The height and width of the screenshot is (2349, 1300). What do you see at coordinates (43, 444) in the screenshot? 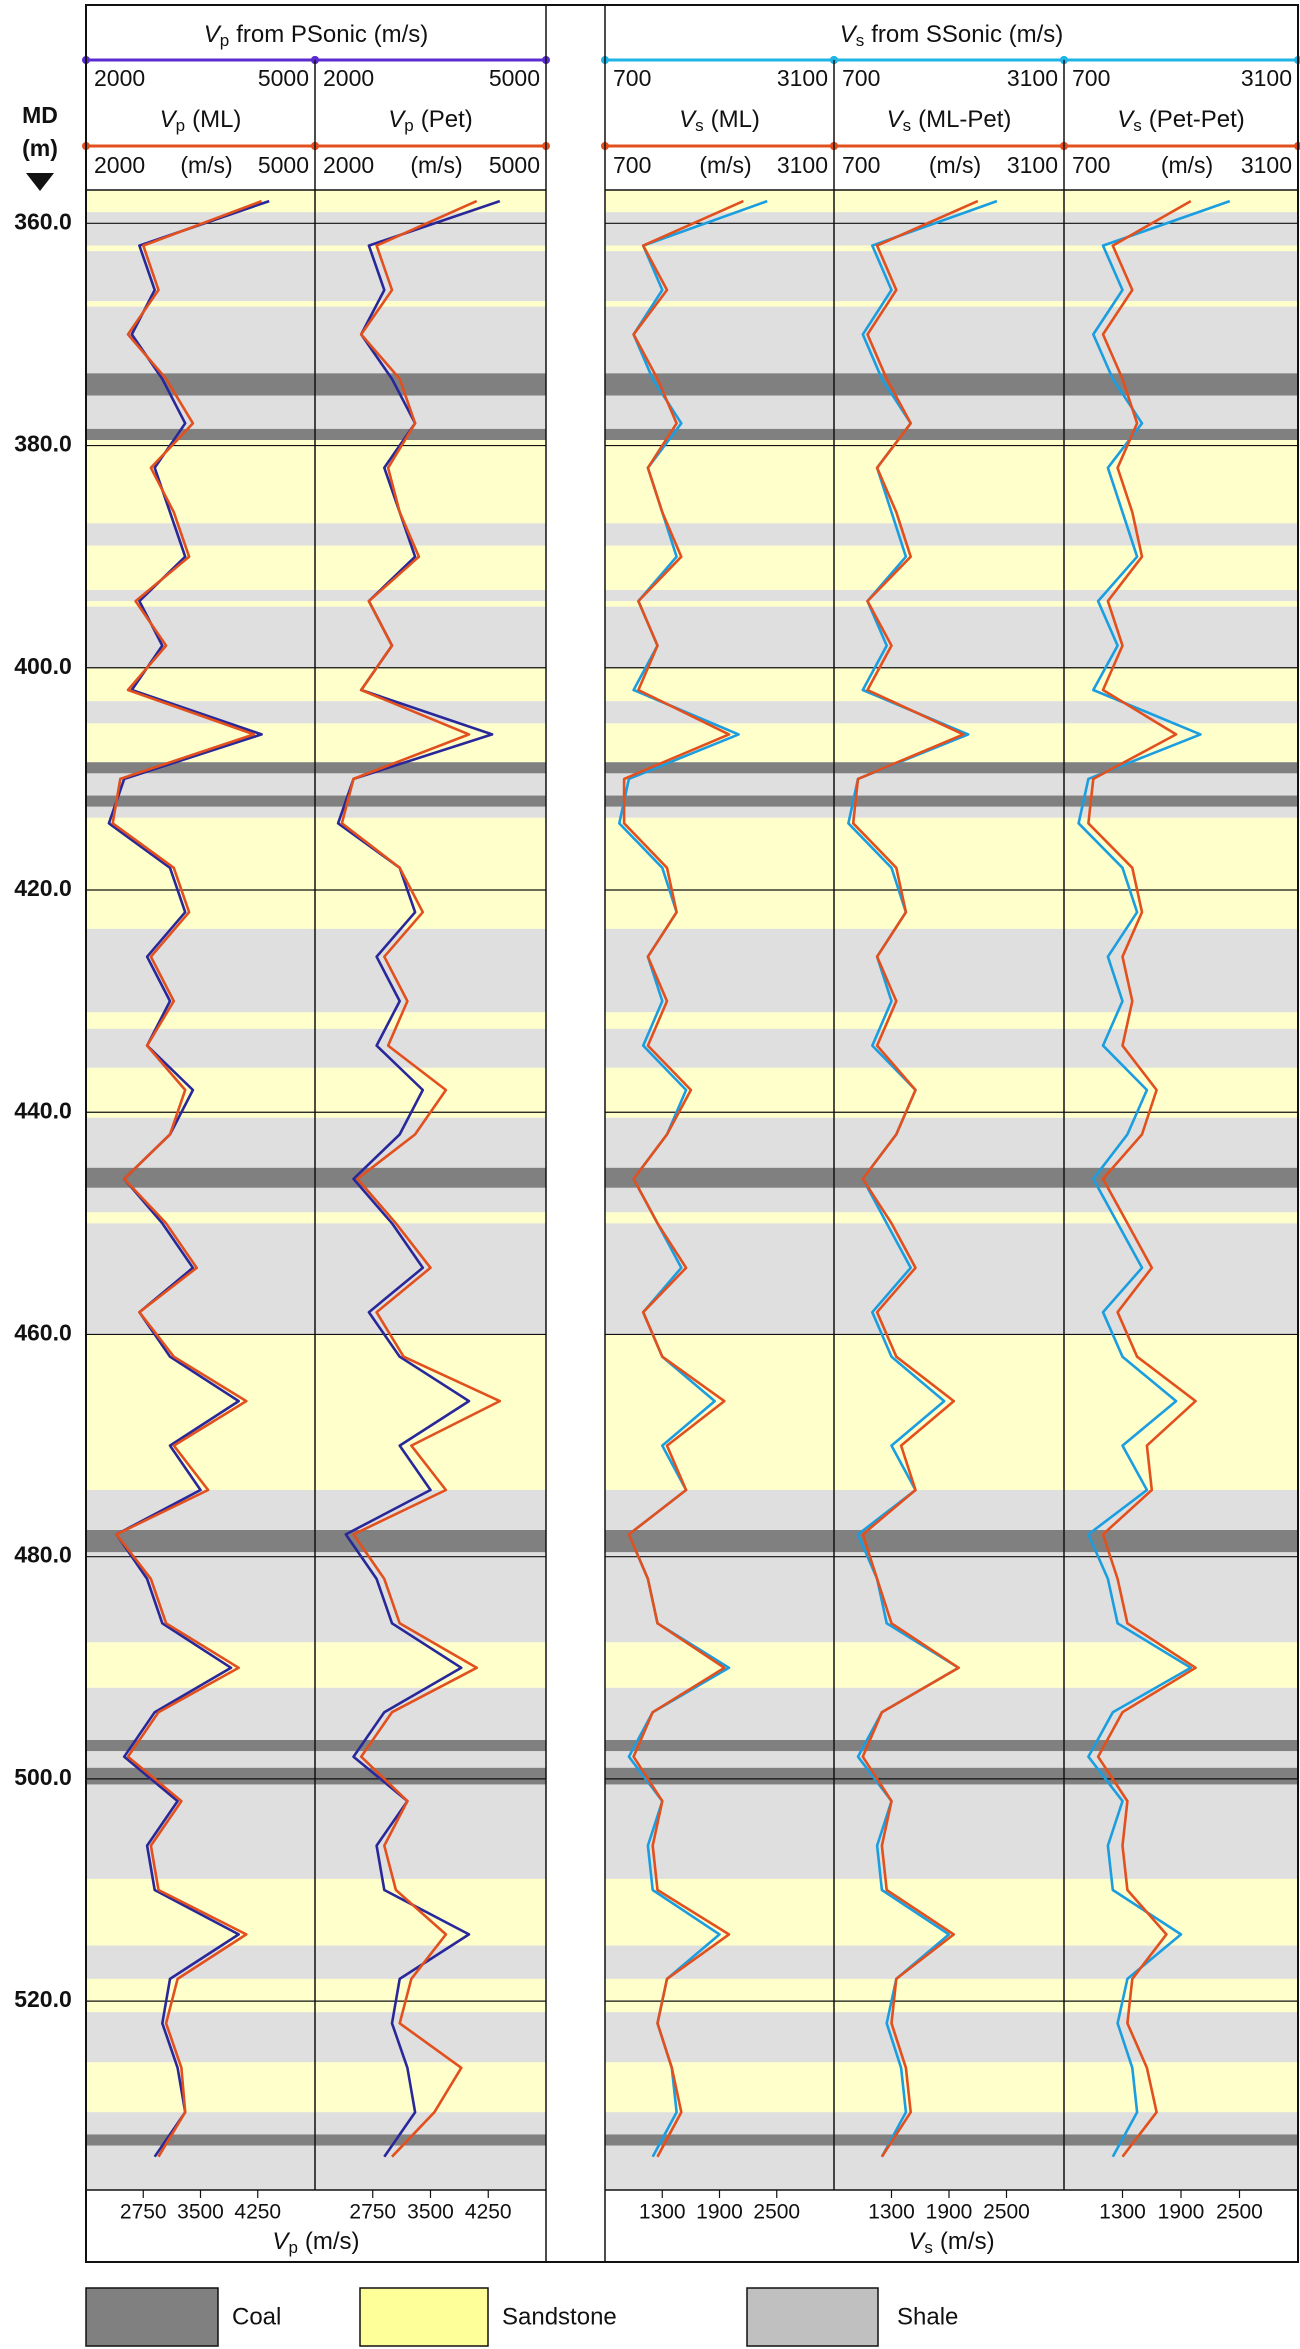
I see `y-tick-label: 380.0` at bounding box center [43, 444].